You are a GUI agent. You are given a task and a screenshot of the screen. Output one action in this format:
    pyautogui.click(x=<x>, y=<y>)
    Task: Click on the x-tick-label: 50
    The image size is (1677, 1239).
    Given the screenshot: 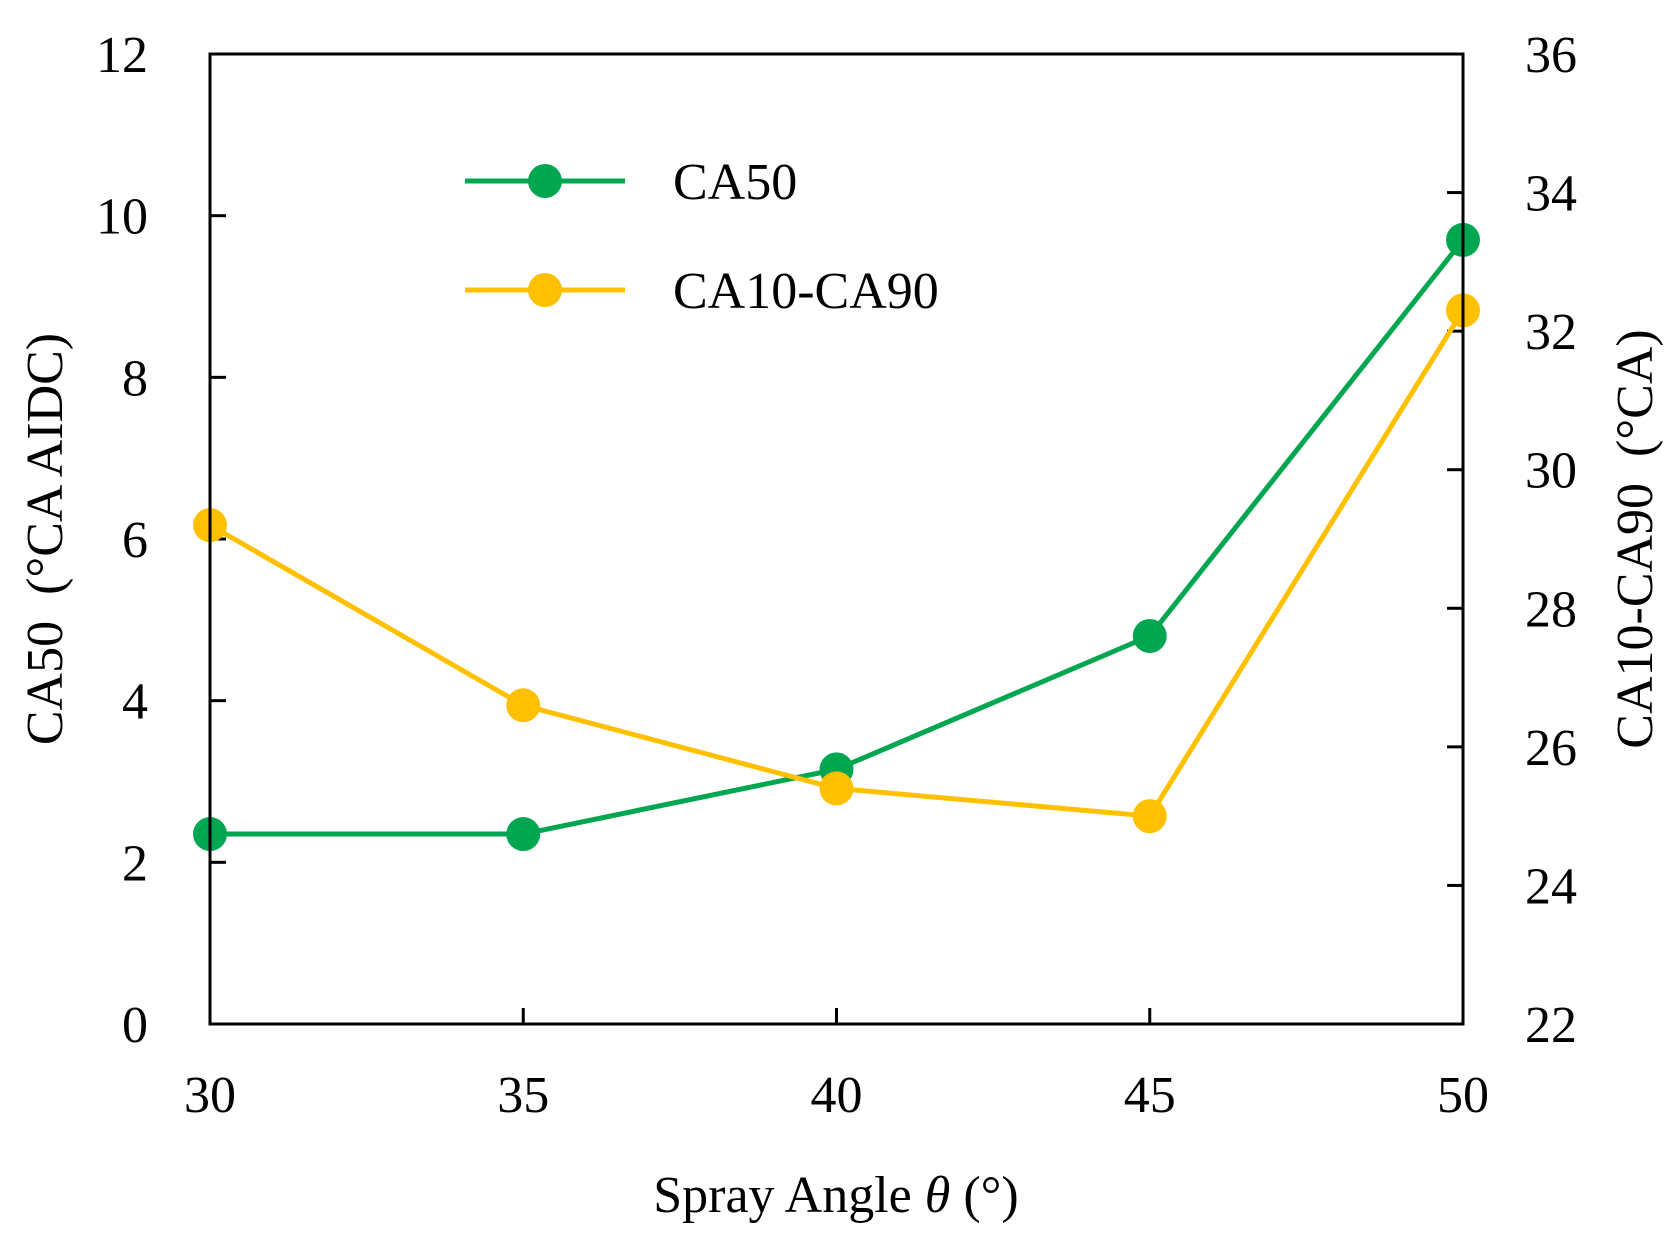 What is the action you would take?
    pyautogui.click(x=1463, y=1095)
    